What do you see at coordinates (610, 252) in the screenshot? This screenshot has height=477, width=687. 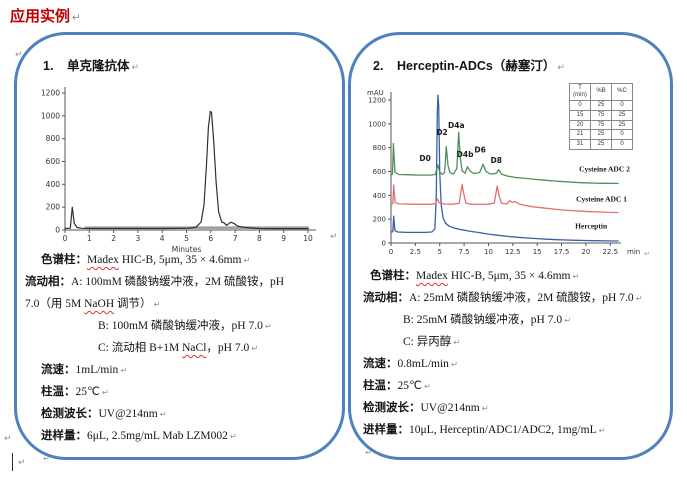 I see `x-tick-label: 22.5` at bounding box center [610, 252].